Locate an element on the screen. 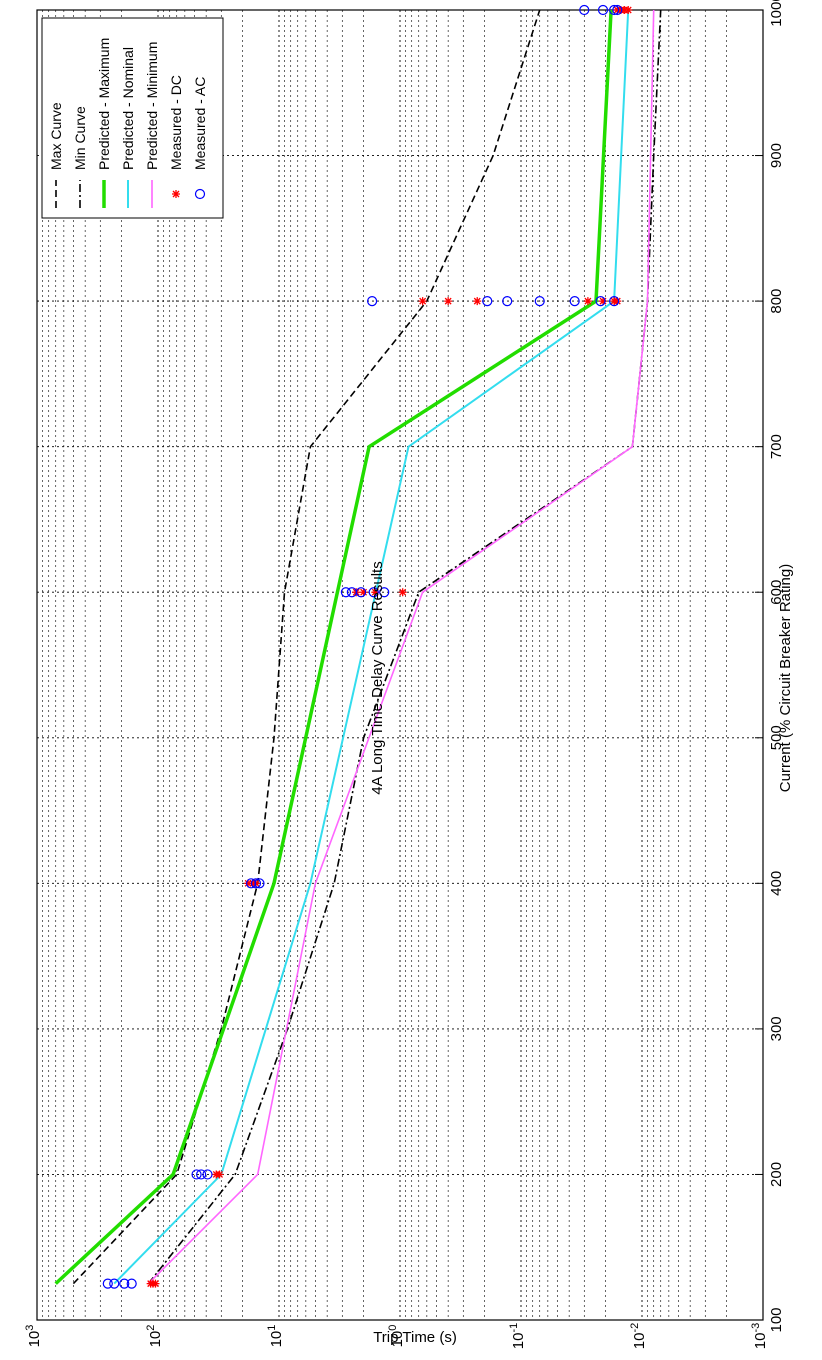 The height and width of the screenshot is (1360, 822). legend-label-measured-dc: Measured - DC is located at coordinates (176, 122).